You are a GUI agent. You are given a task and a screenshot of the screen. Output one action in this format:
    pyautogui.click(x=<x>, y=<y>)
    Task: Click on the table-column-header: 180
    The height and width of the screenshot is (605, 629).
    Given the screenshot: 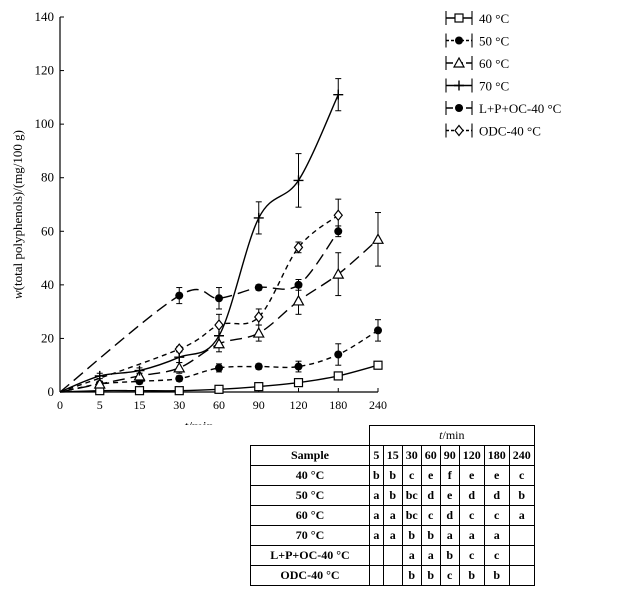 What is the action you would take?
    pyautogui.click(x=496, y=455)
    